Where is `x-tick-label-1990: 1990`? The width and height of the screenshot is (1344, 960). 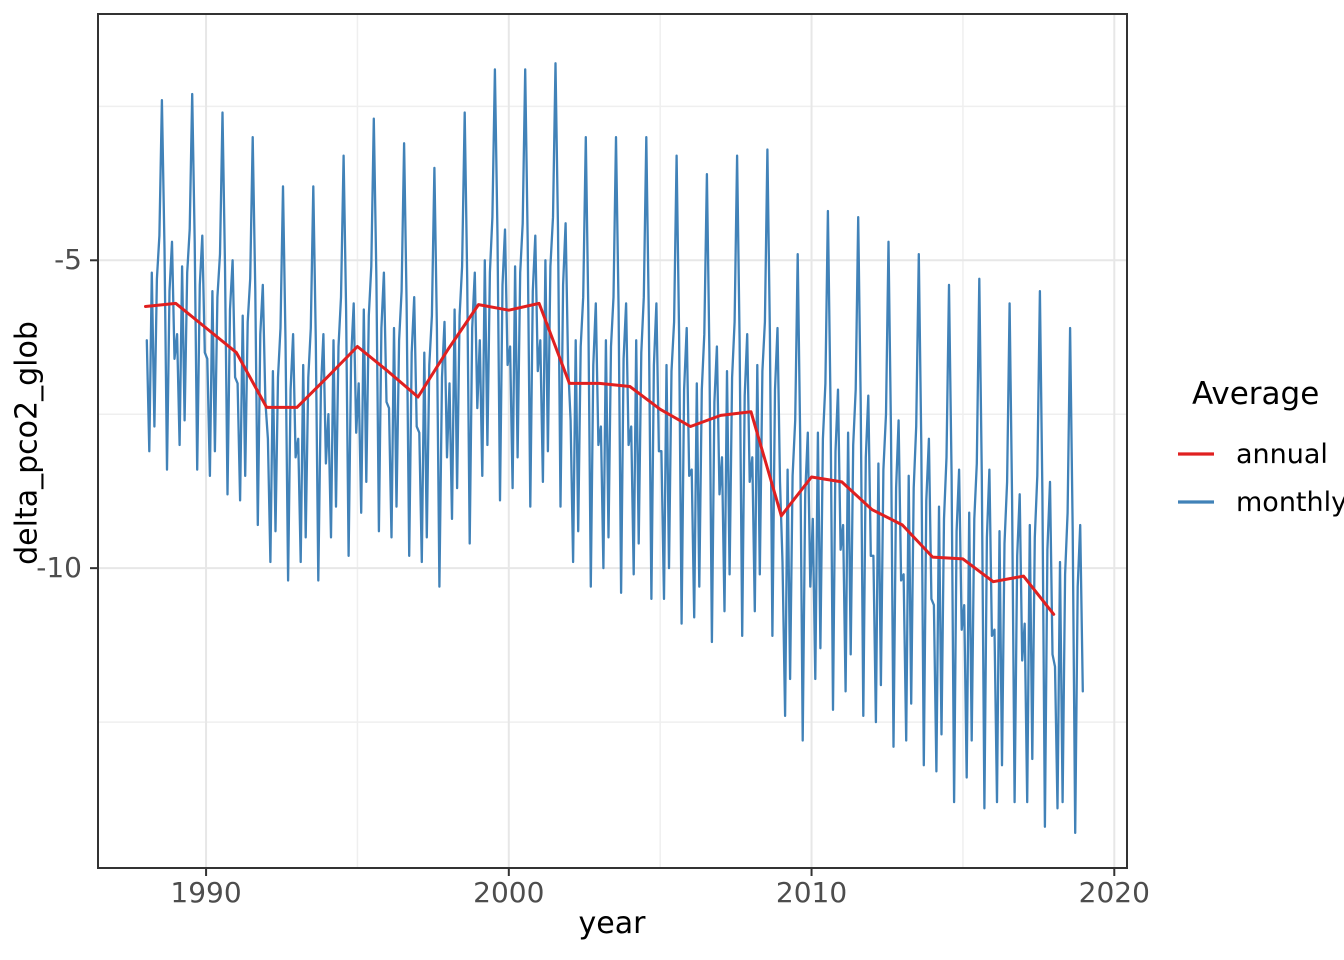 x-tick-label-1990: 1990 is located at coordinates (206, 892).